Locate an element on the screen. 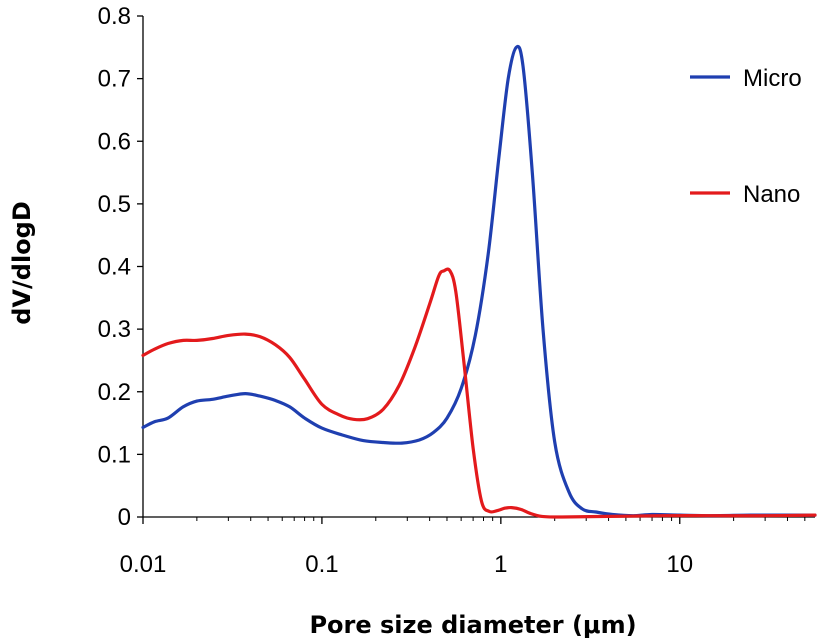  y-tick-label: 0.5 is located at coordinates (114, 204).